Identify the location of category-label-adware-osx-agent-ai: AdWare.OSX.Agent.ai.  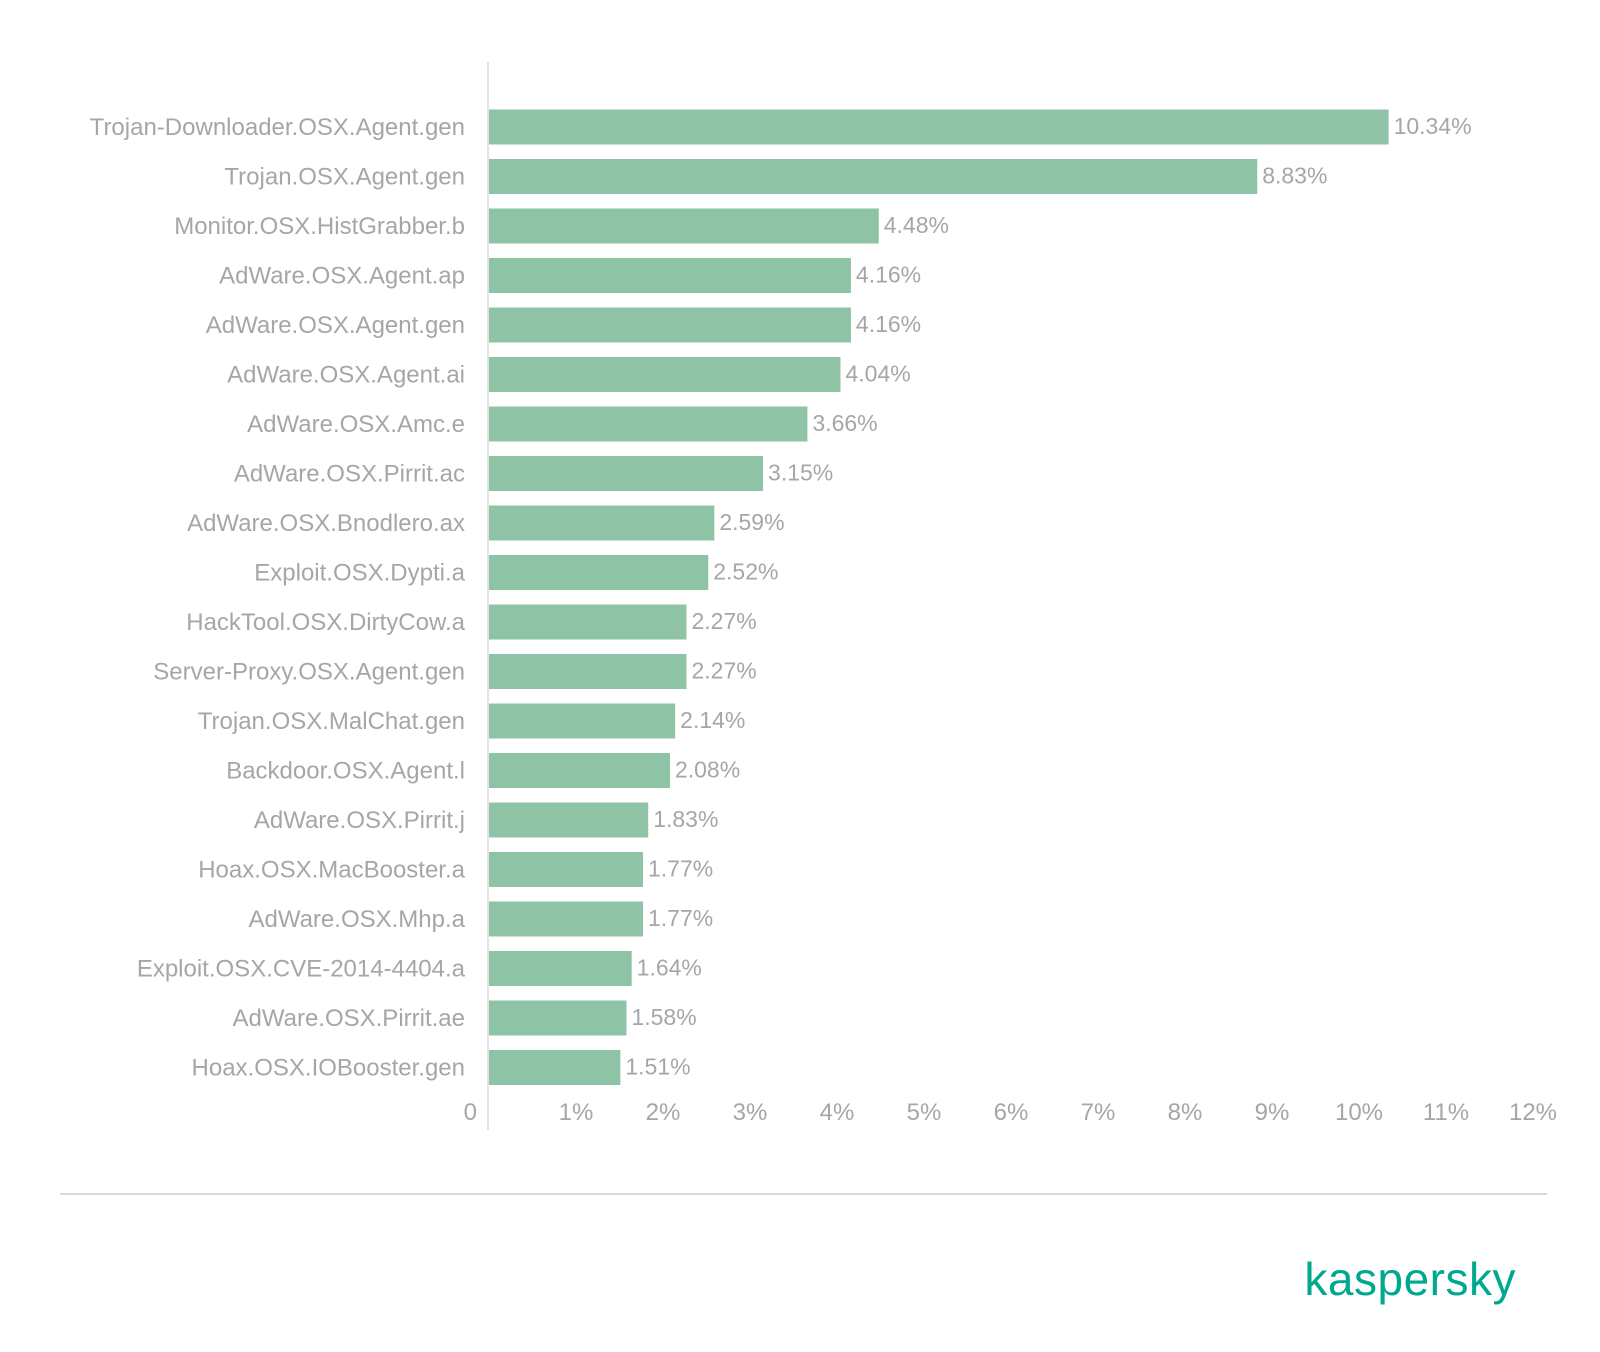
(346, 375).